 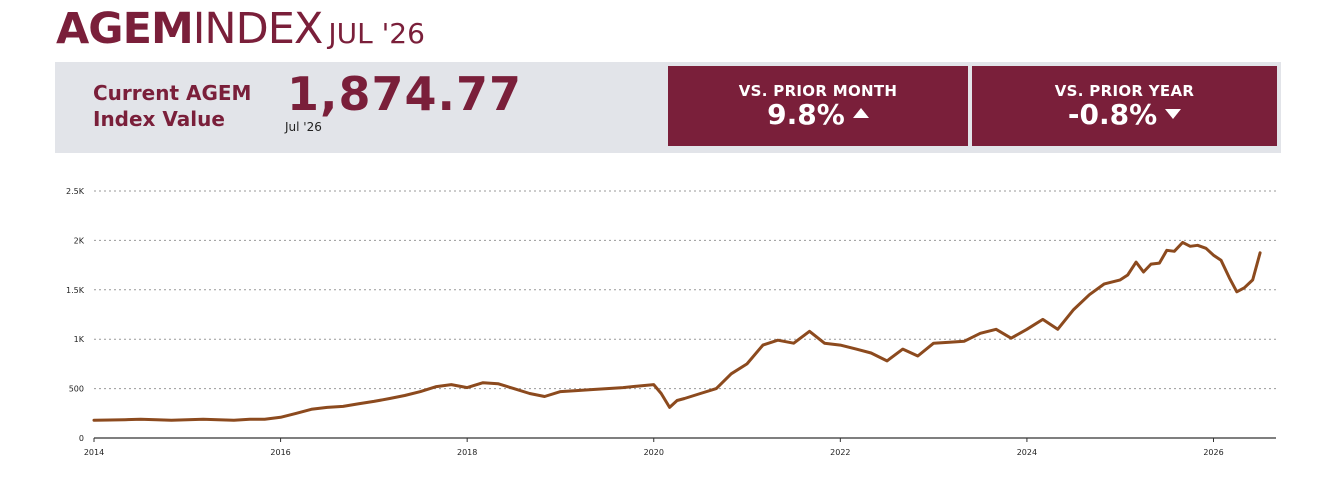 I want to click on y-tick-label: 0, so click(x=81, y=438).